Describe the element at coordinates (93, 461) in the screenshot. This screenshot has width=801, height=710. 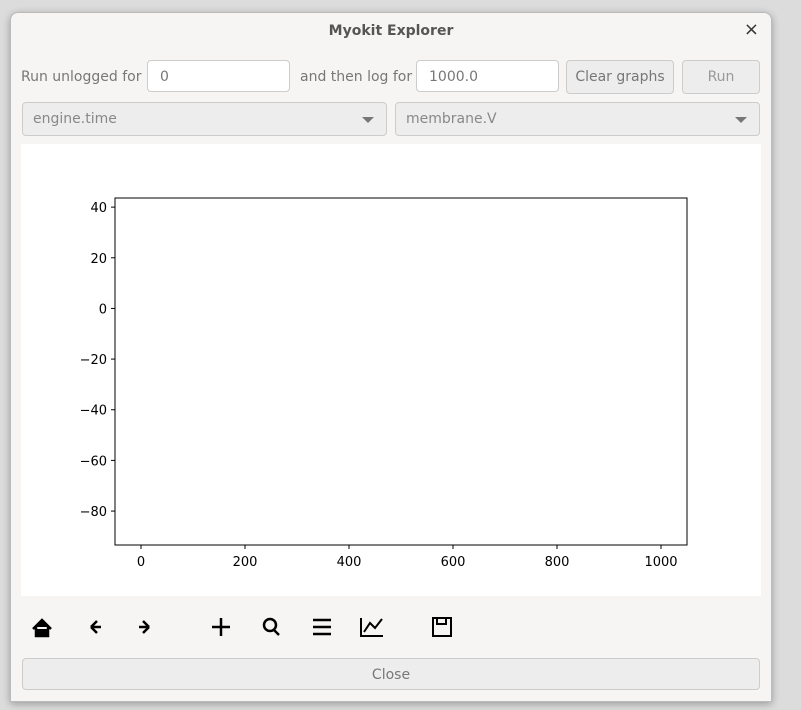
I see `y-tick-label: −60` at that location.